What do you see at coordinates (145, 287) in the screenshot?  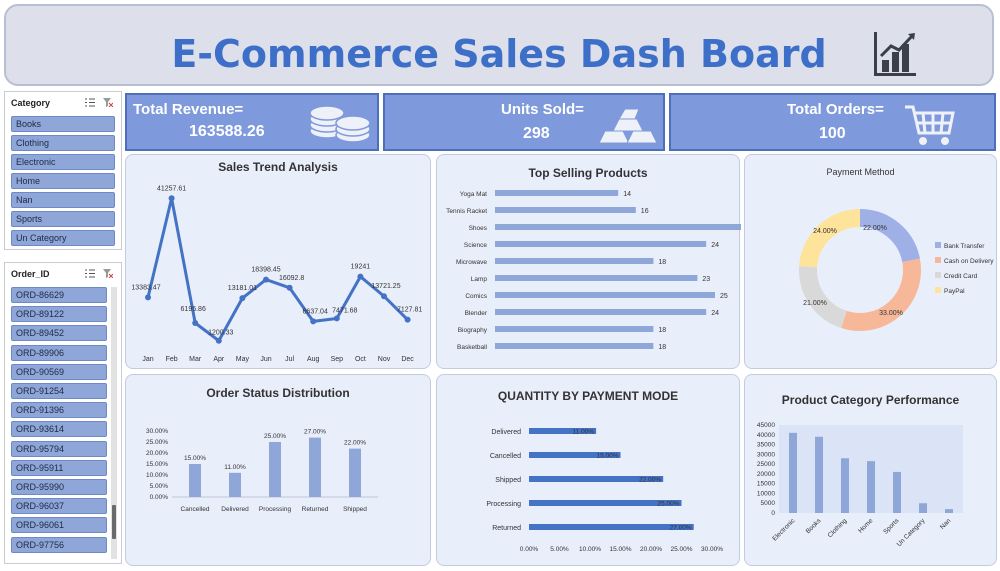 I see `sales-label-jan: 13383.47` at bounding box center [145, 287].